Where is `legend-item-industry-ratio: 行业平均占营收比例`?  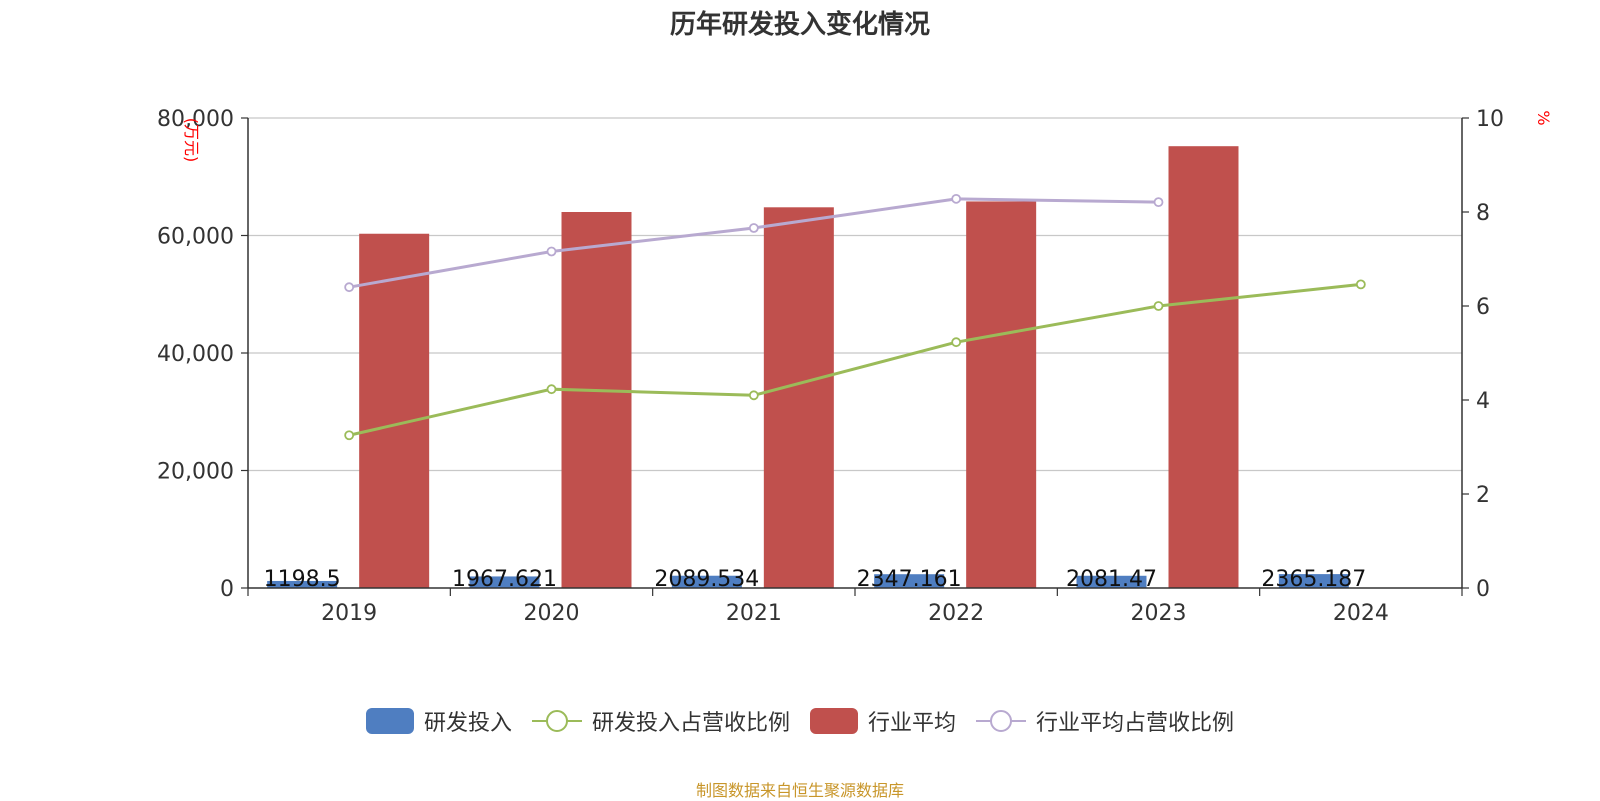 legend-item-industry-ratio: 行业平均占营收比例 is located at coordinates (1105, 721).